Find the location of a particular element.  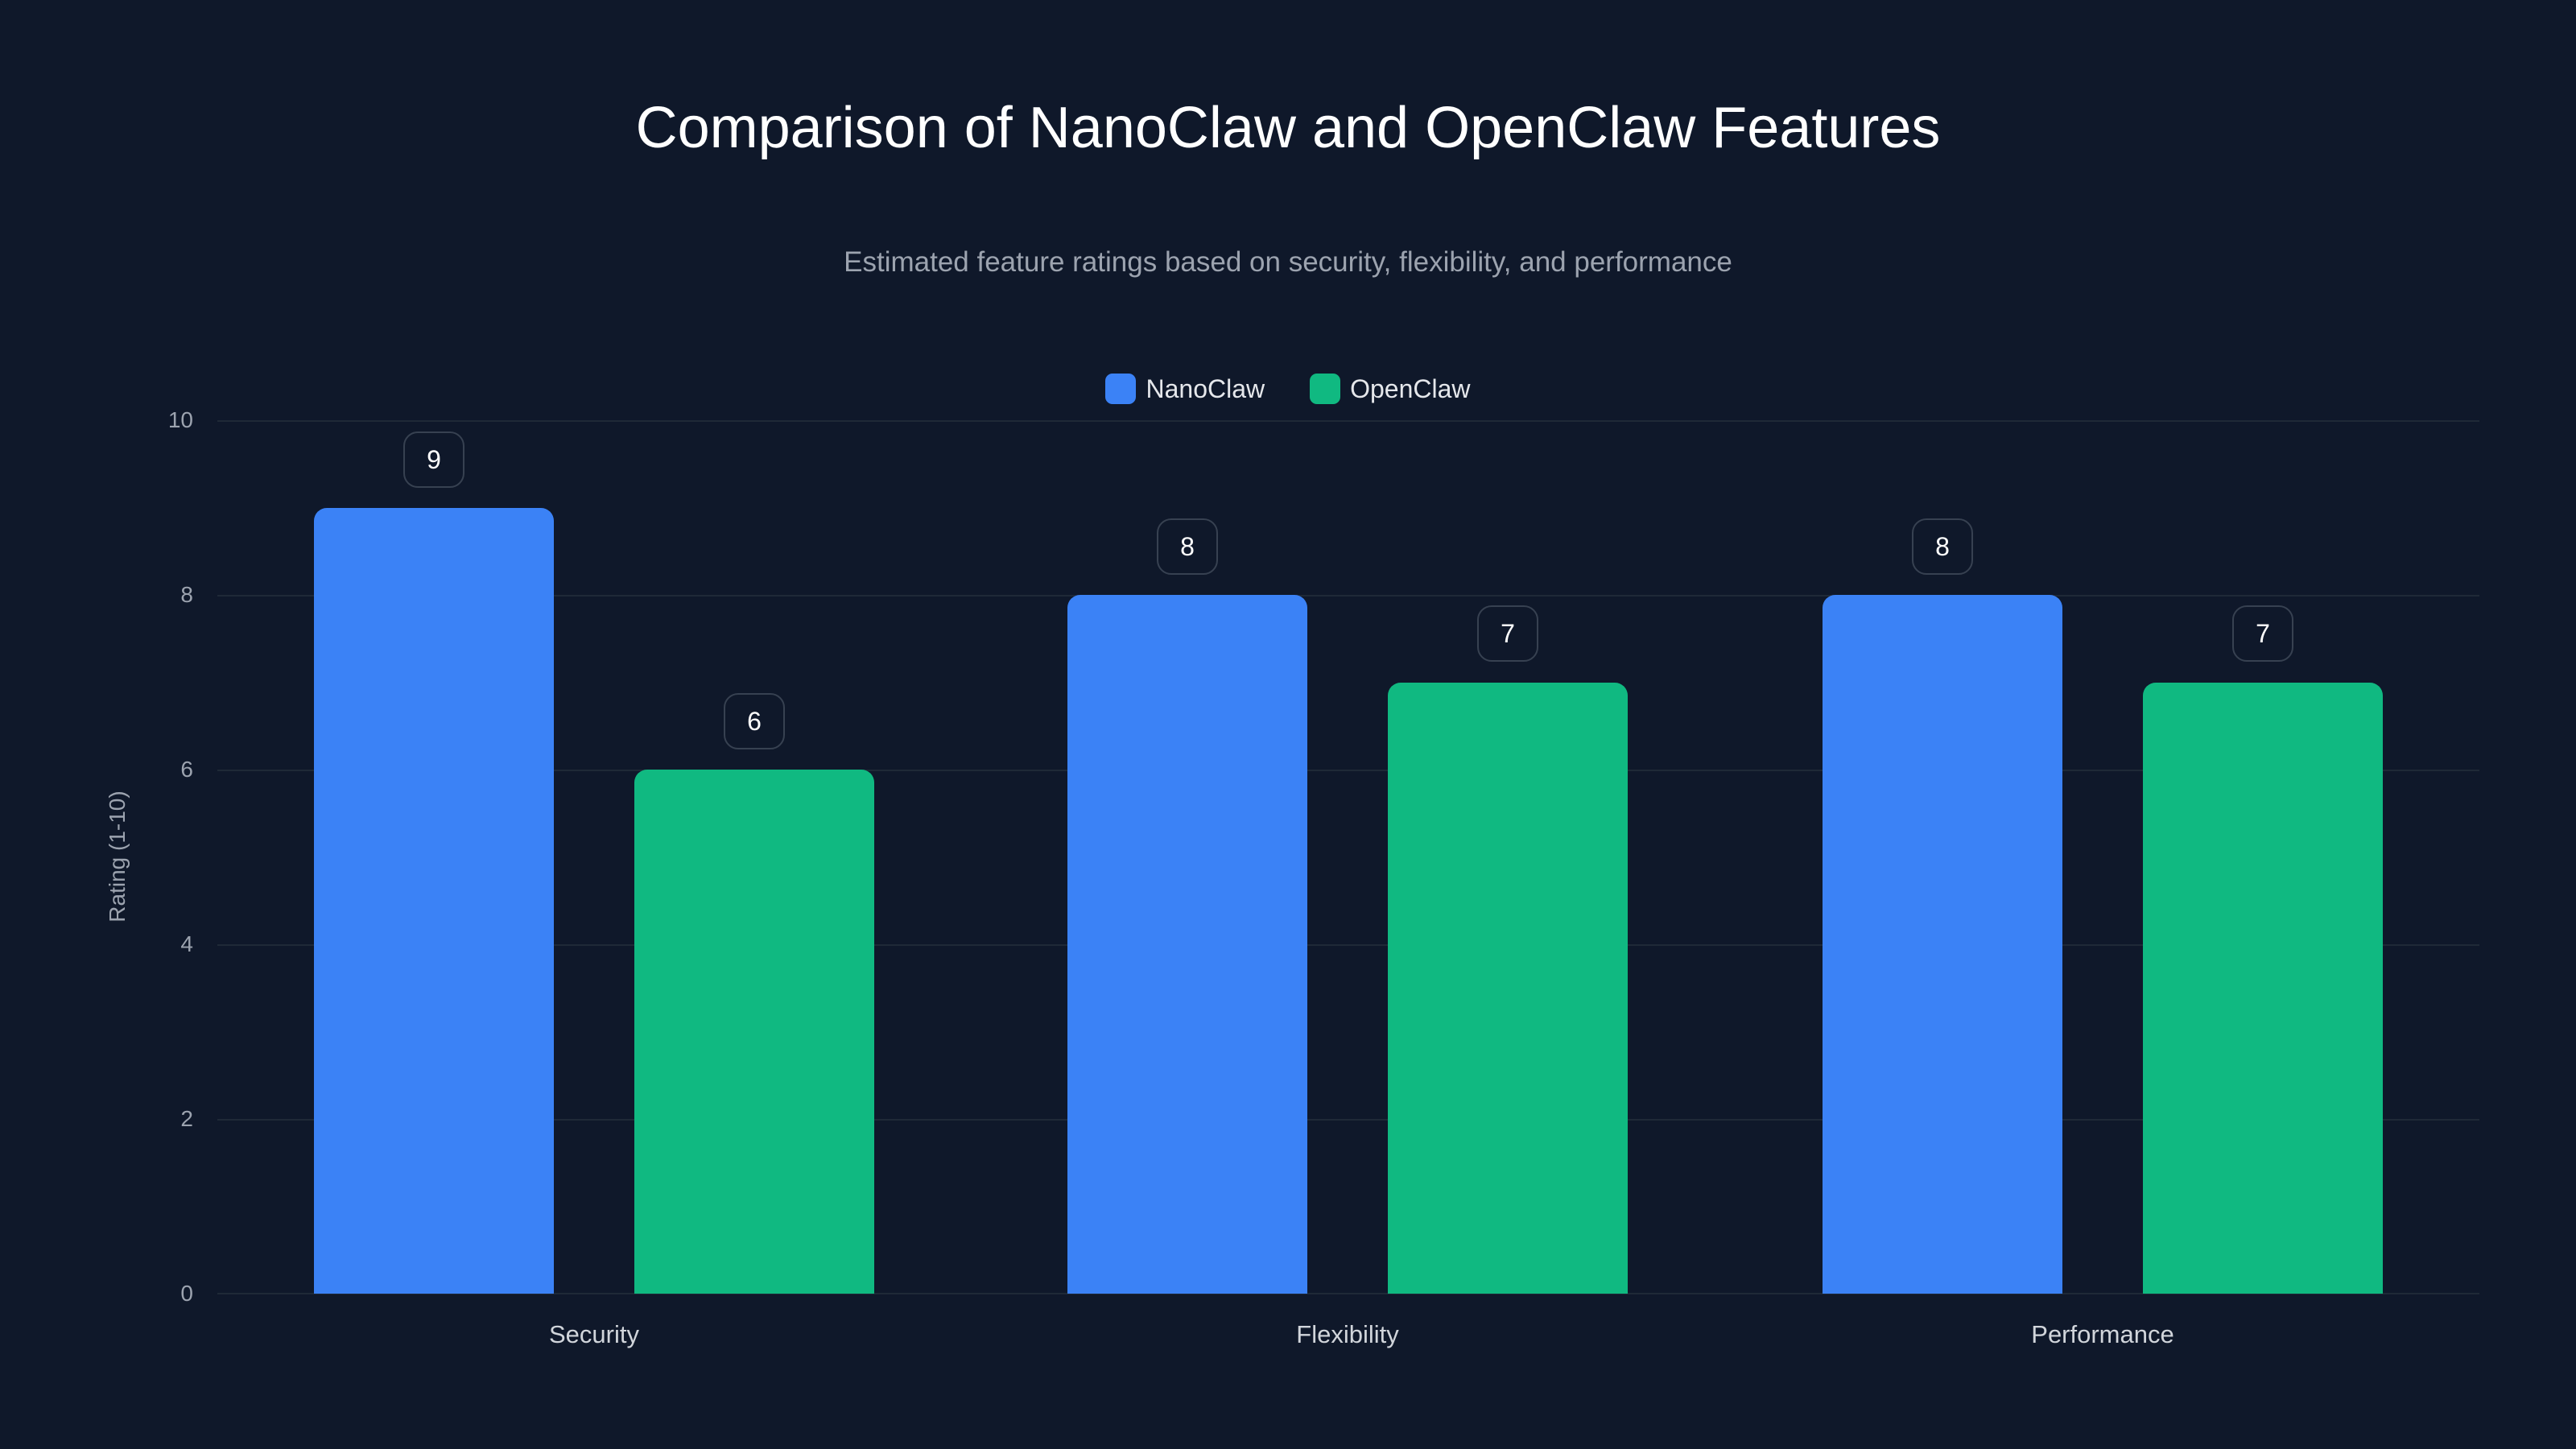

x-tick-performance: Performance is located at coordinates (2102, 1334).